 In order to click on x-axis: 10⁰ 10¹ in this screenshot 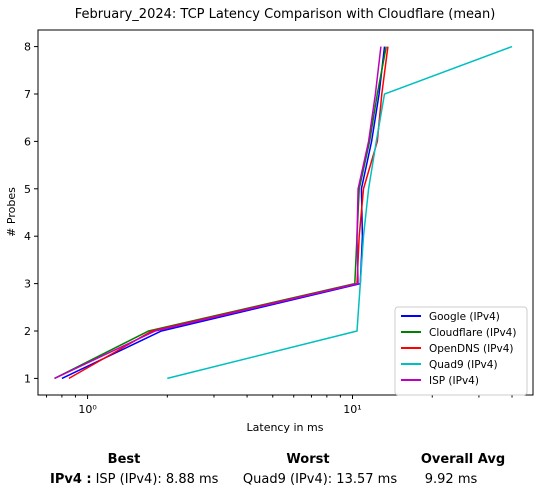, I will do `click(279, 405)`.